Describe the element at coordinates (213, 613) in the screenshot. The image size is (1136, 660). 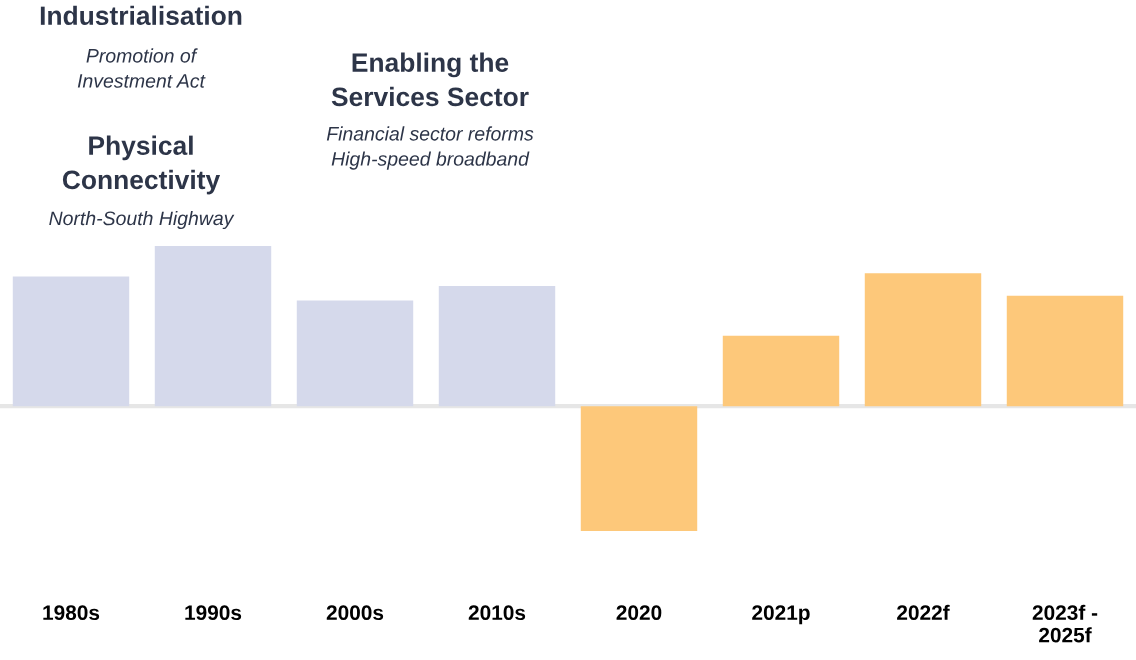
I see `x-tick-label: 1990s` at that location.